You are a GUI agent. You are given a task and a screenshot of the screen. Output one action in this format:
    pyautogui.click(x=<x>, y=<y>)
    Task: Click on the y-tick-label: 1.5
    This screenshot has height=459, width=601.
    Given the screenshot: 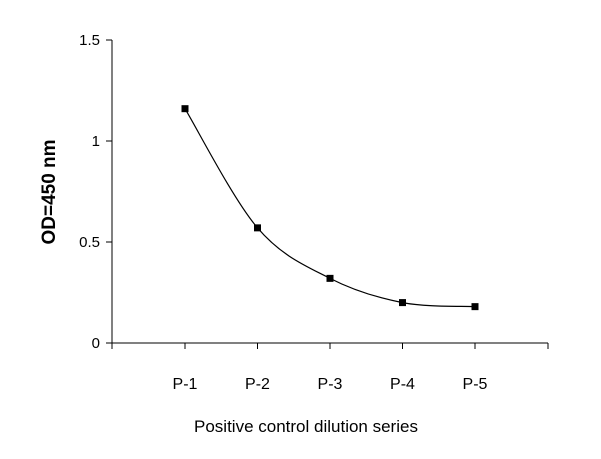 What is the action you would take?
    pyautogui.click(x=89, y=40)
    